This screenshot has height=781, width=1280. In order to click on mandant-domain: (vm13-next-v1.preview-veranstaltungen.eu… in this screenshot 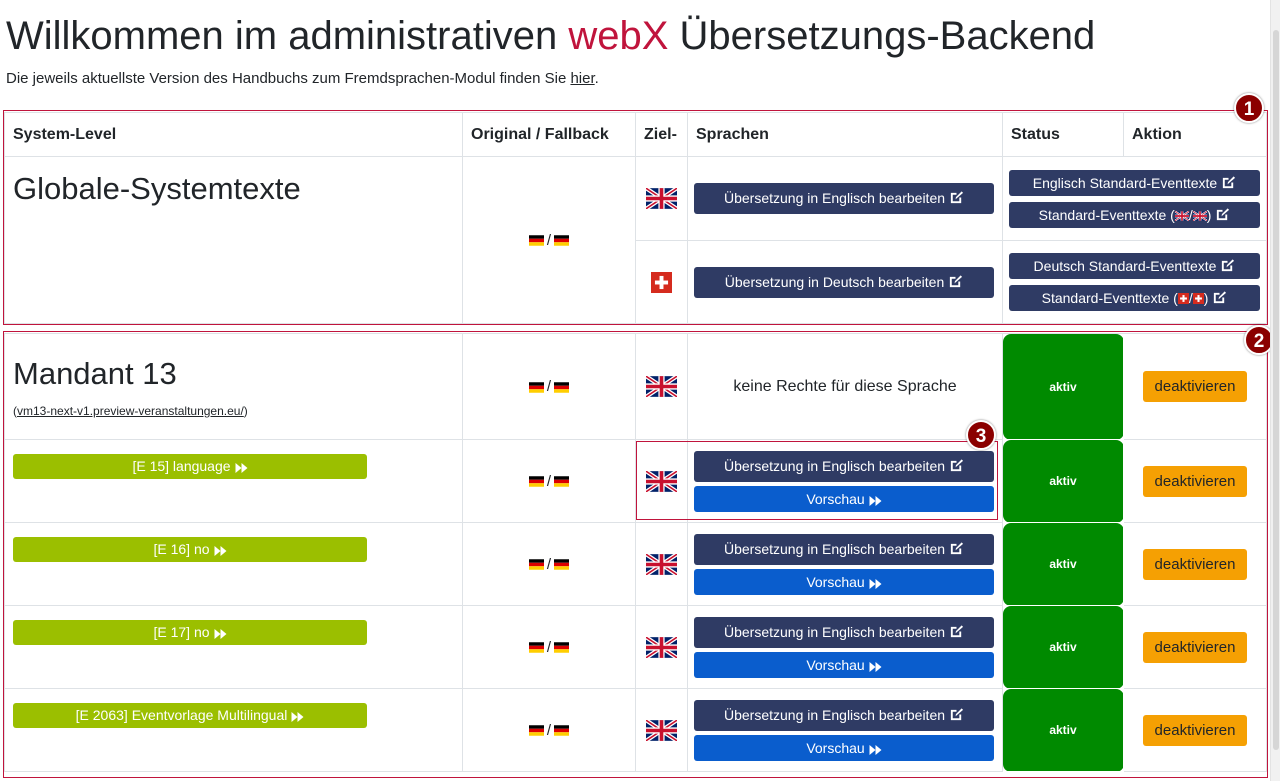, I will do `click(233, 411)`.